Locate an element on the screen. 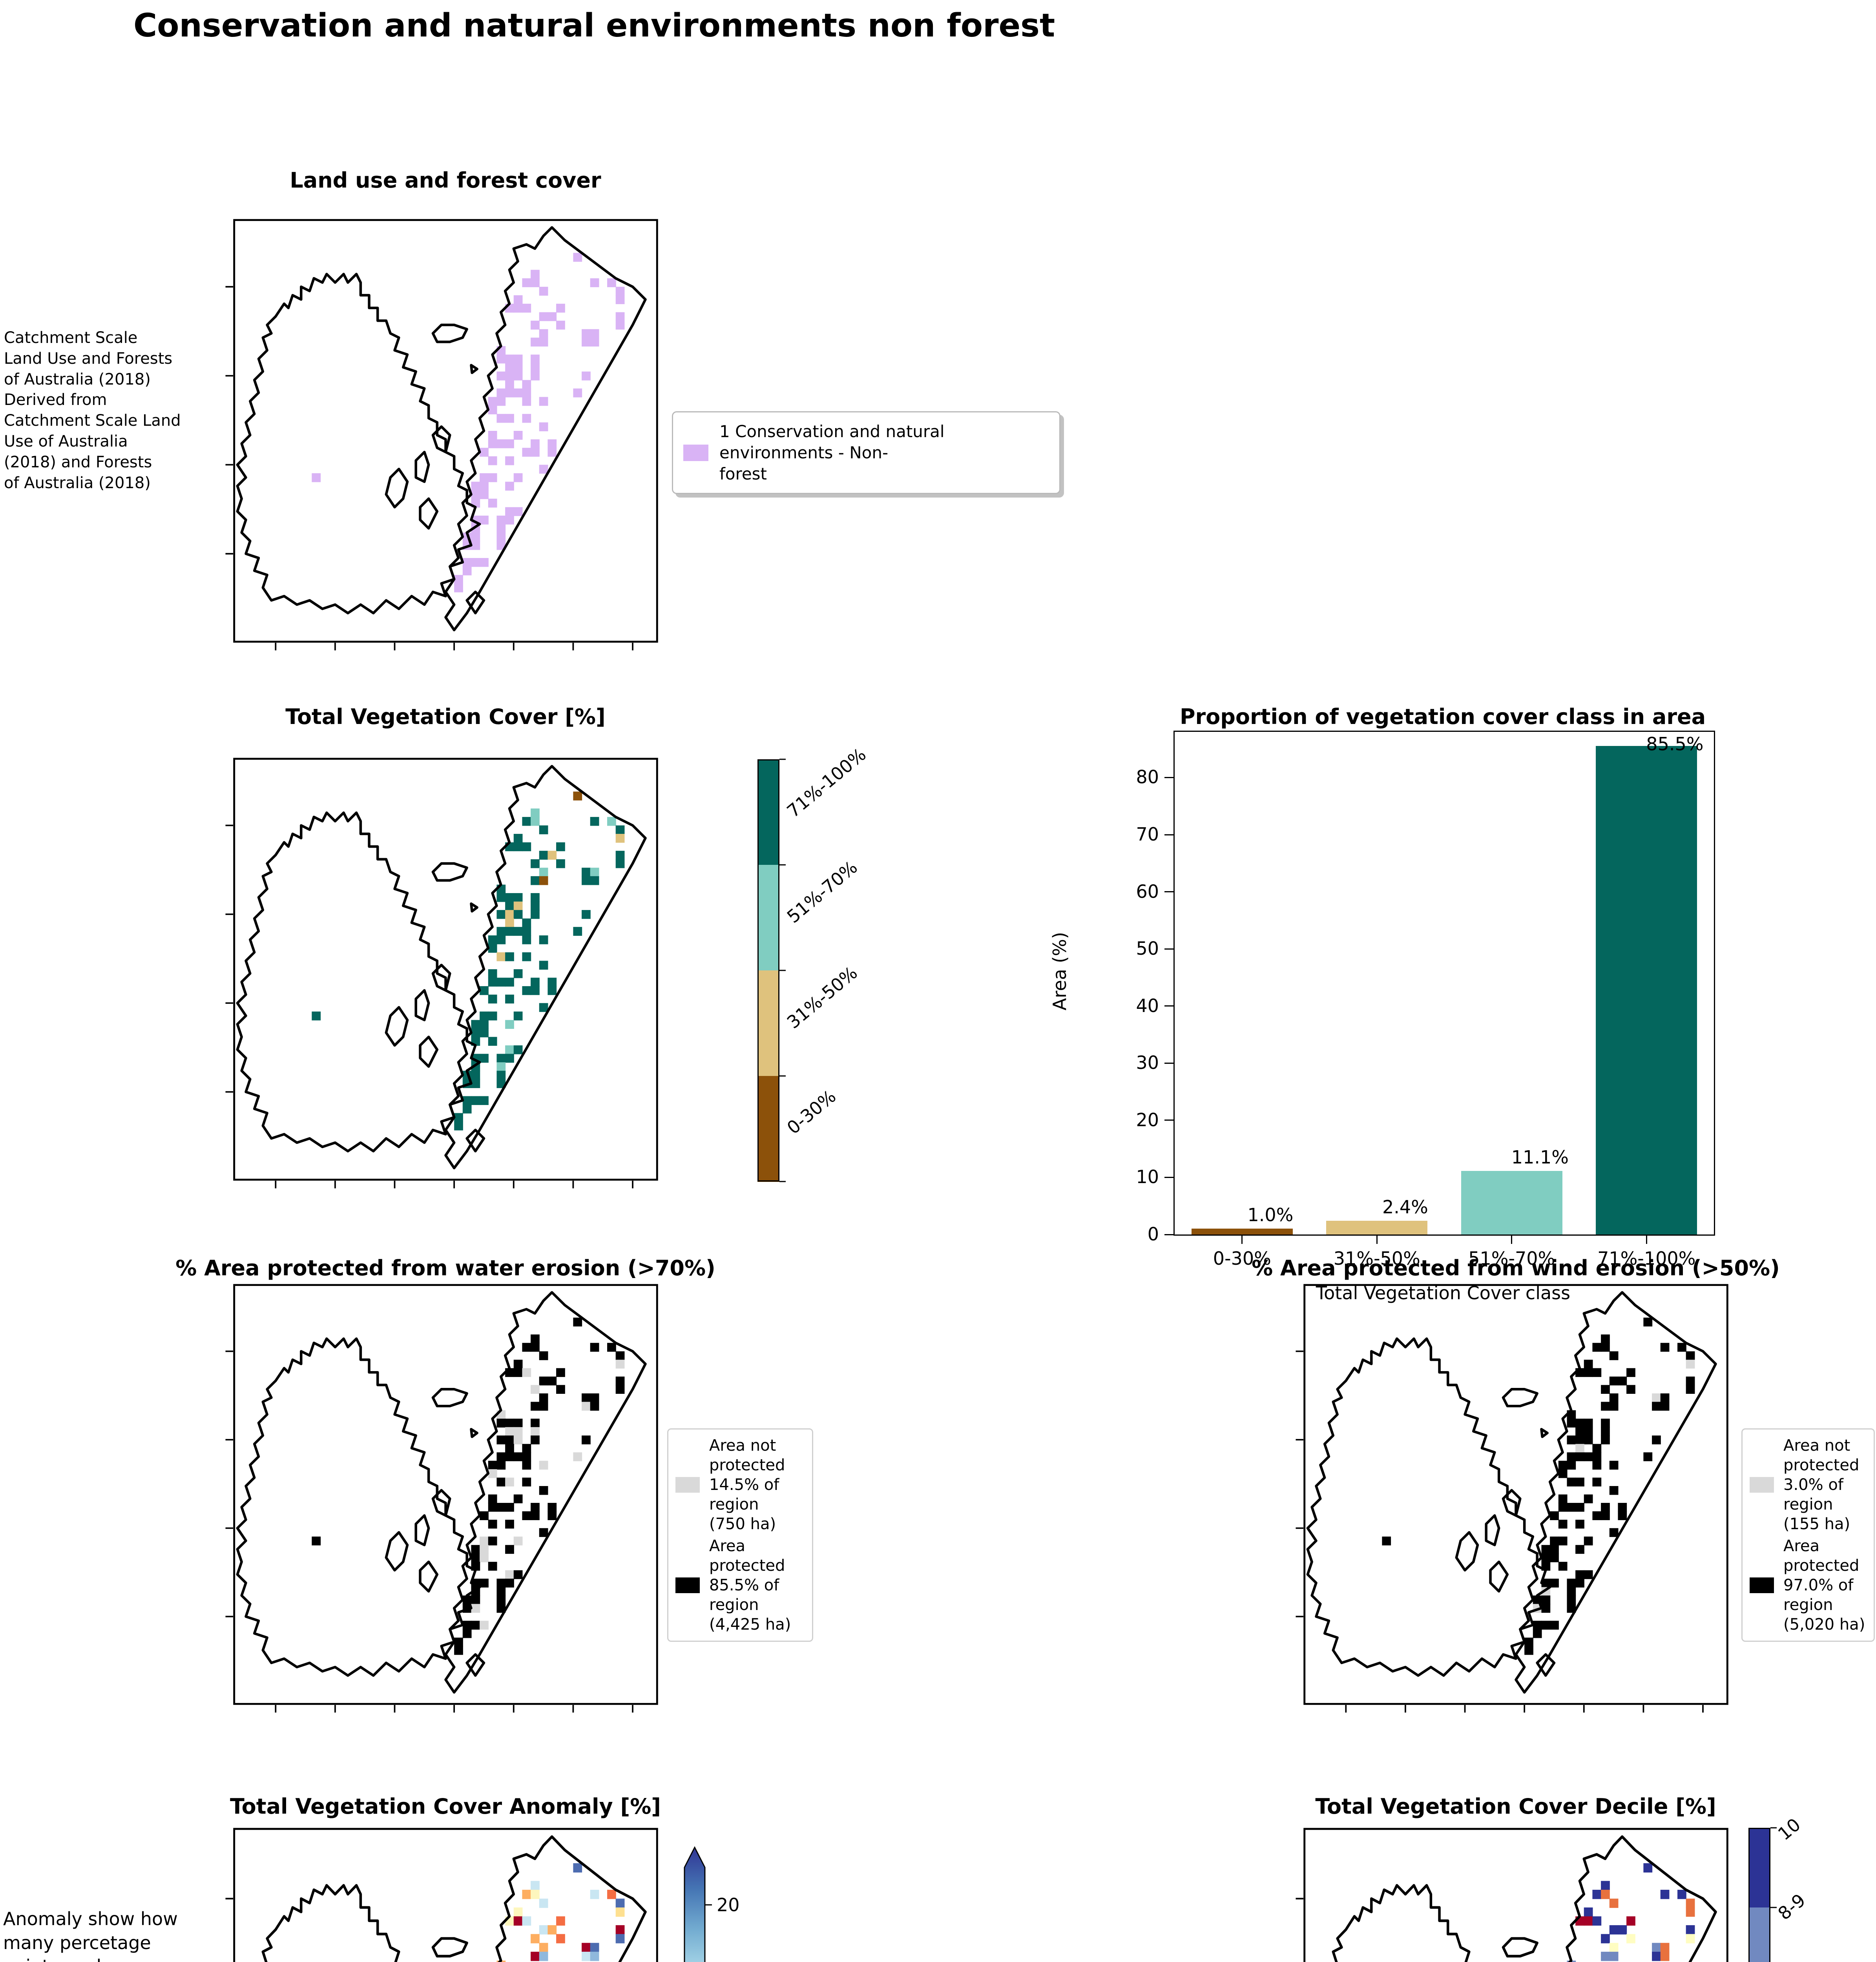  barchart-ytick-label: 30 is located at coordinates (1148, 1063).